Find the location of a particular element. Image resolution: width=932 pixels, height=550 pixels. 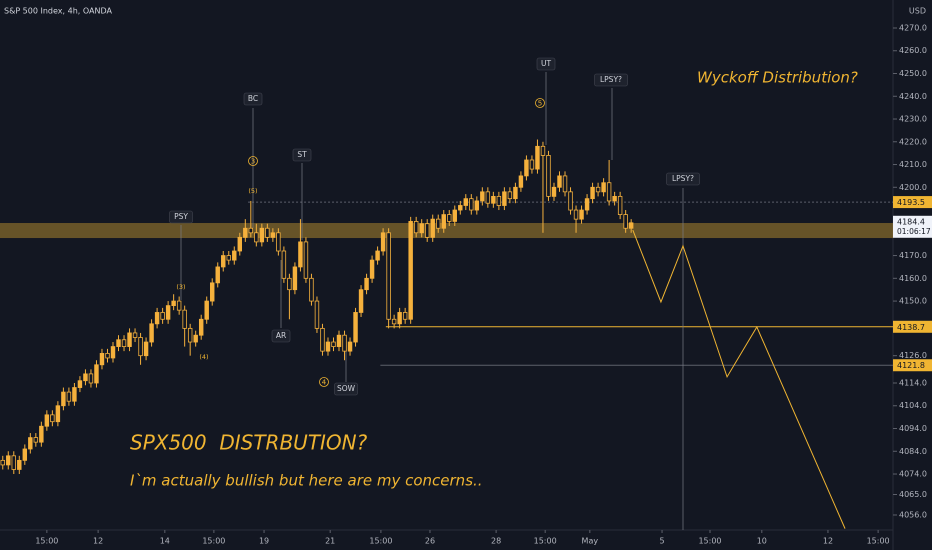

annotation-box is located at coordinates (181, 217).